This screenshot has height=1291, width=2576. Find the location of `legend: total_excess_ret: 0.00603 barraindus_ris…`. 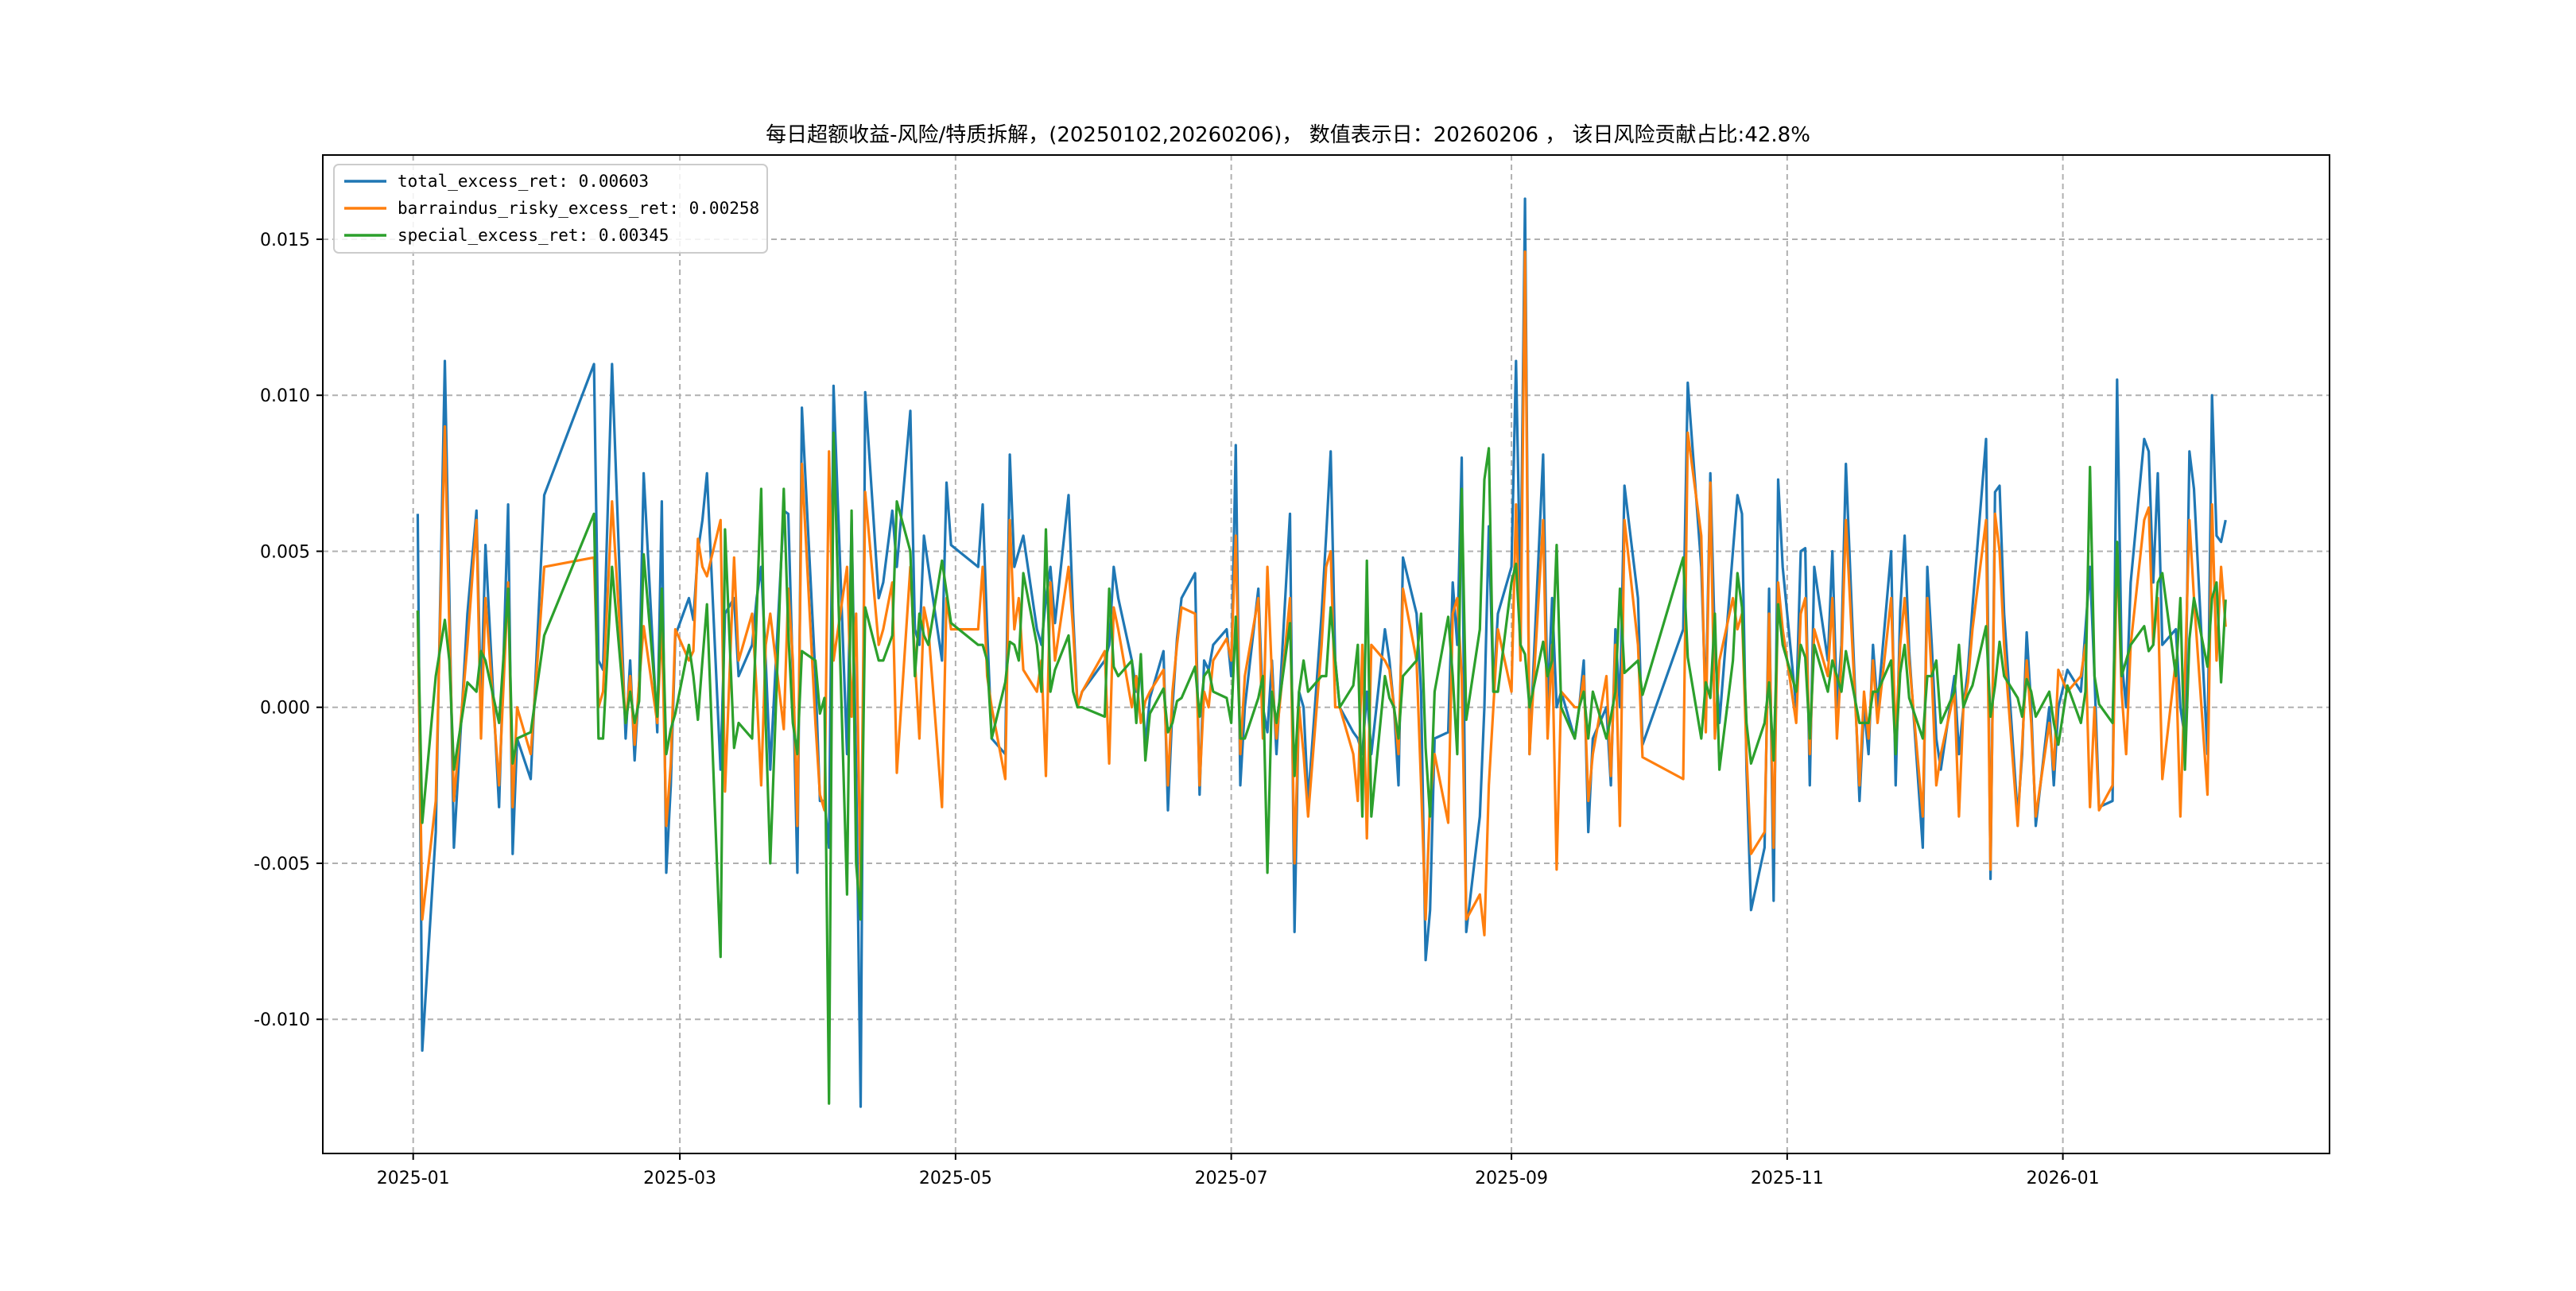

legend: total_excess_ret: 0.00603 barraindus_ris… is located at coordinates (550, 209).